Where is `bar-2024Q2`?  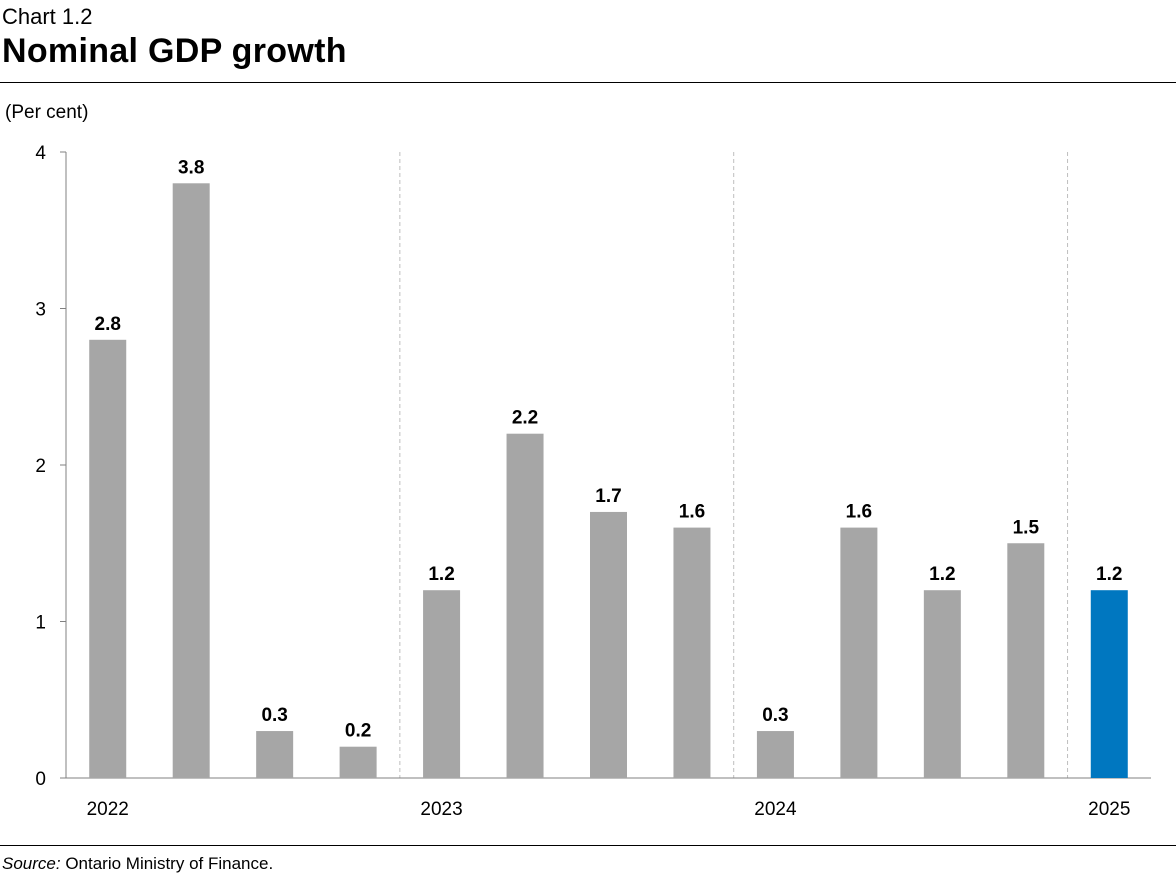 bar-2024Q2 is located at coordinates (859, 652).